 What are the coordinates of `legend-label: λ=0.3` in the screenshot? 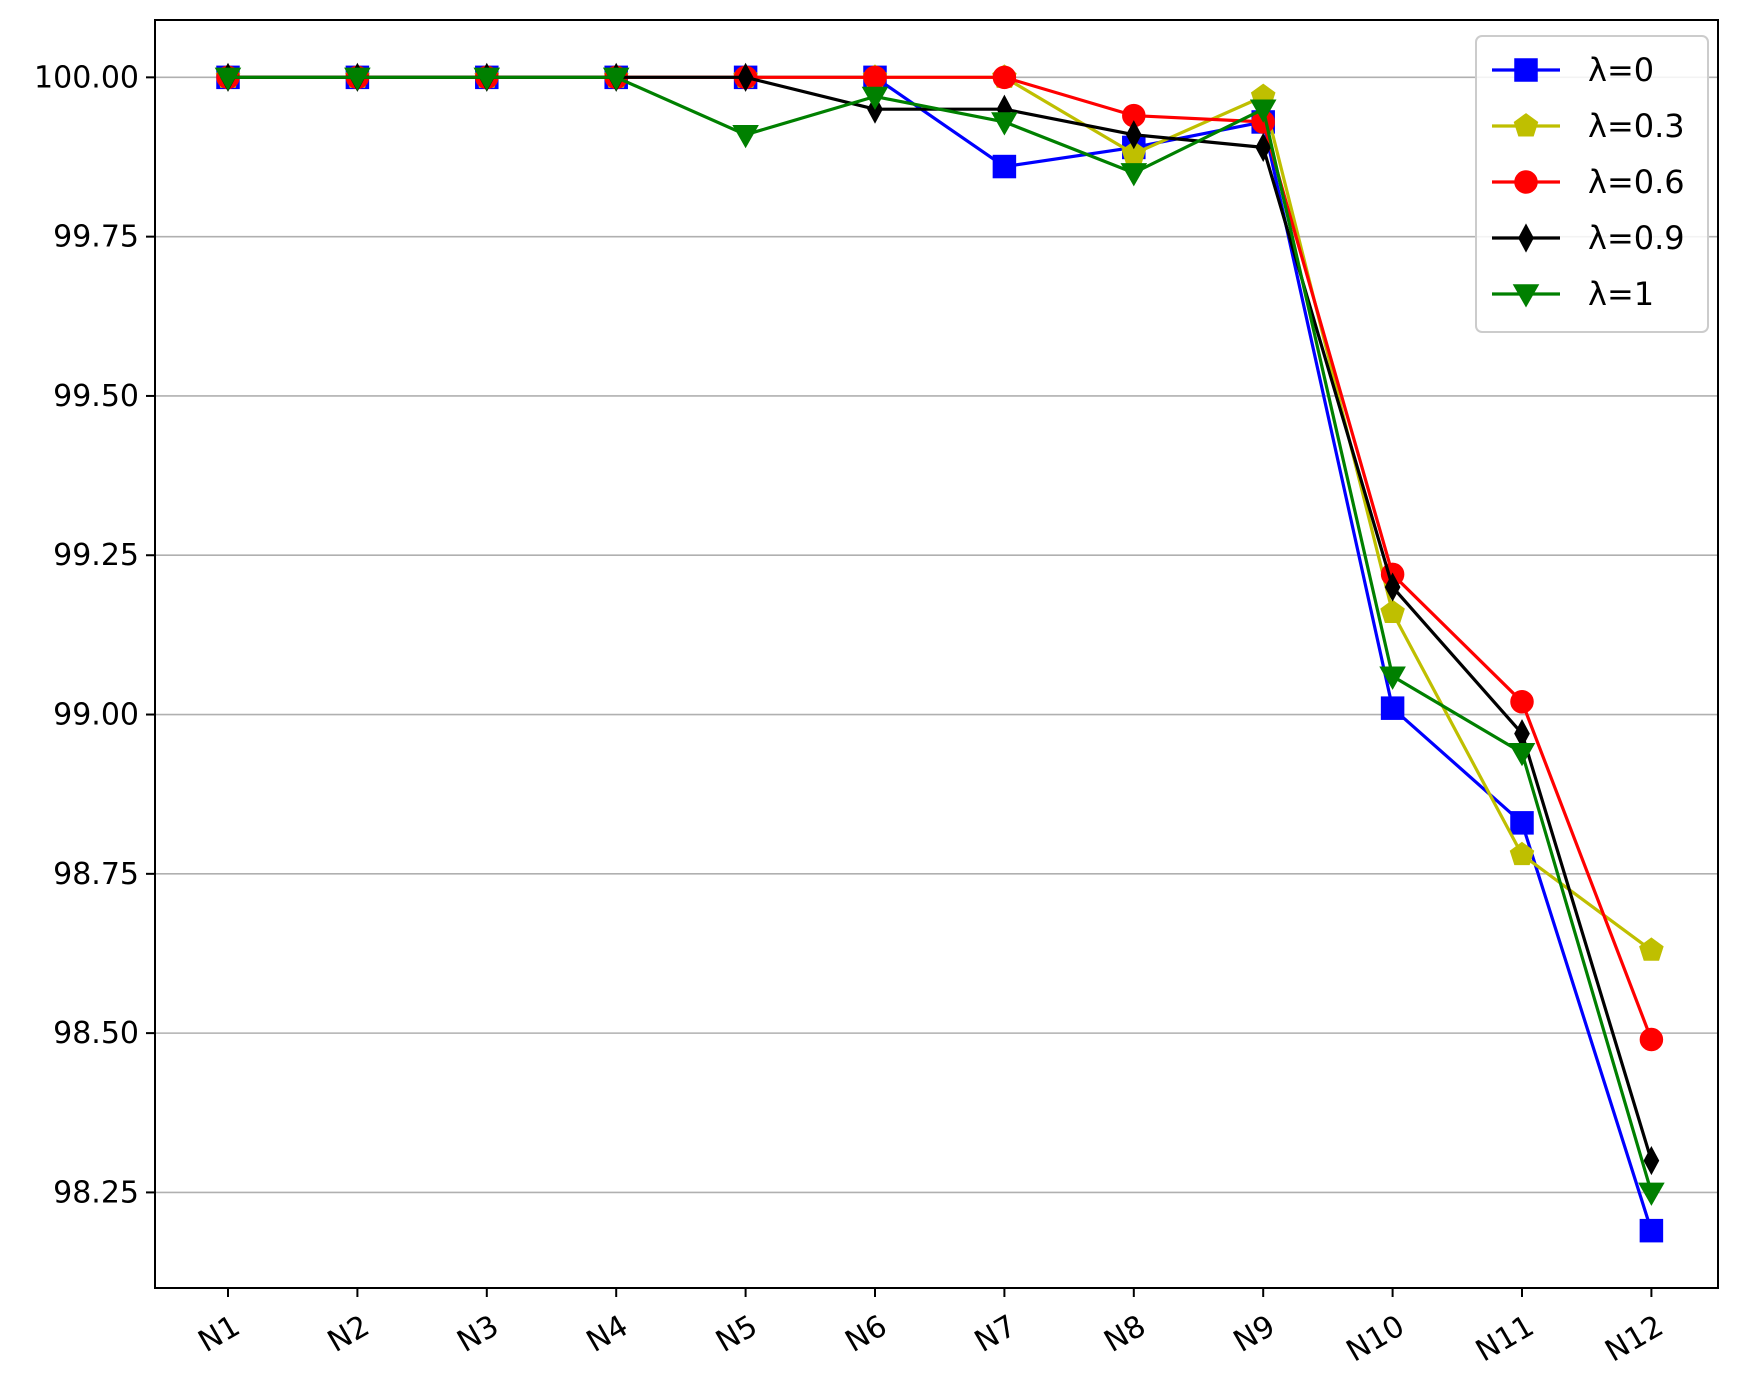 It's located at (1636, 126).